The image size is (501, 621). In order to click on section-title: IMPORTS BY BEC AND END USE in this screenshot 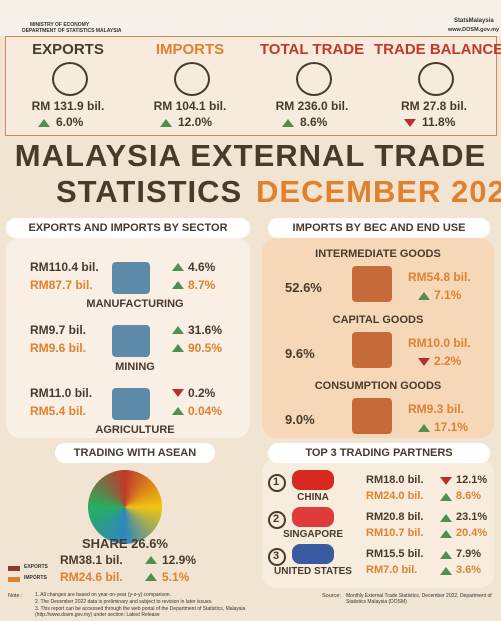, I will do `click(379, 228)`.